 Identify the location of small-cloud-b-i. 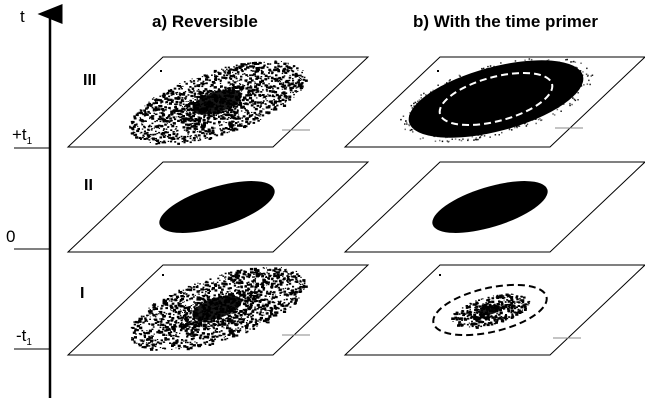
(491, 311).